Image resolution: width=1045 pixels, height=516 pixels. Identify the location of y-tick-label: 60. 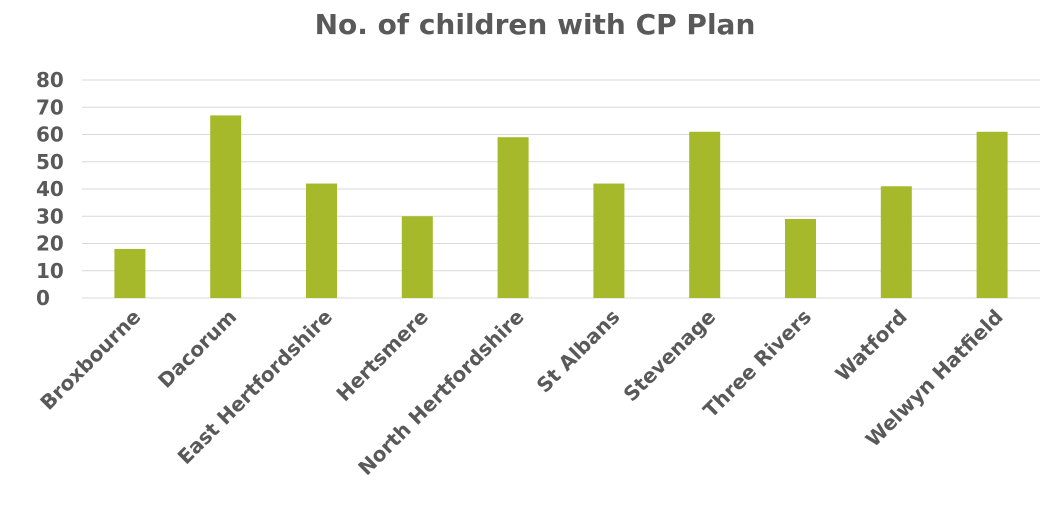
(50, 135).